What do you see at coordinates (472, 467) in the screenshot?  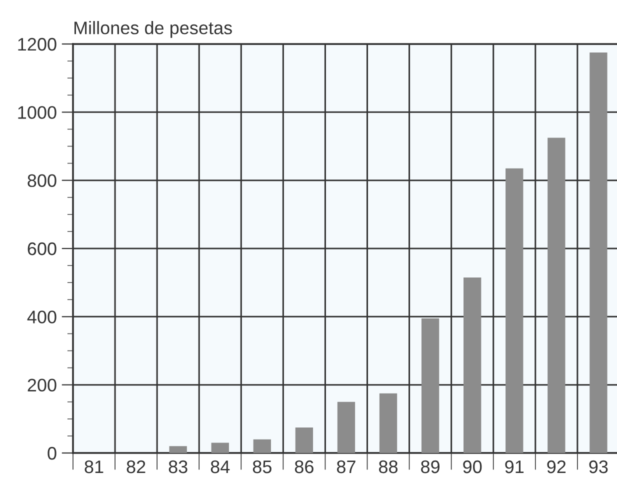 I see `x-tick-label: 90` at bounding box center [472, 467].